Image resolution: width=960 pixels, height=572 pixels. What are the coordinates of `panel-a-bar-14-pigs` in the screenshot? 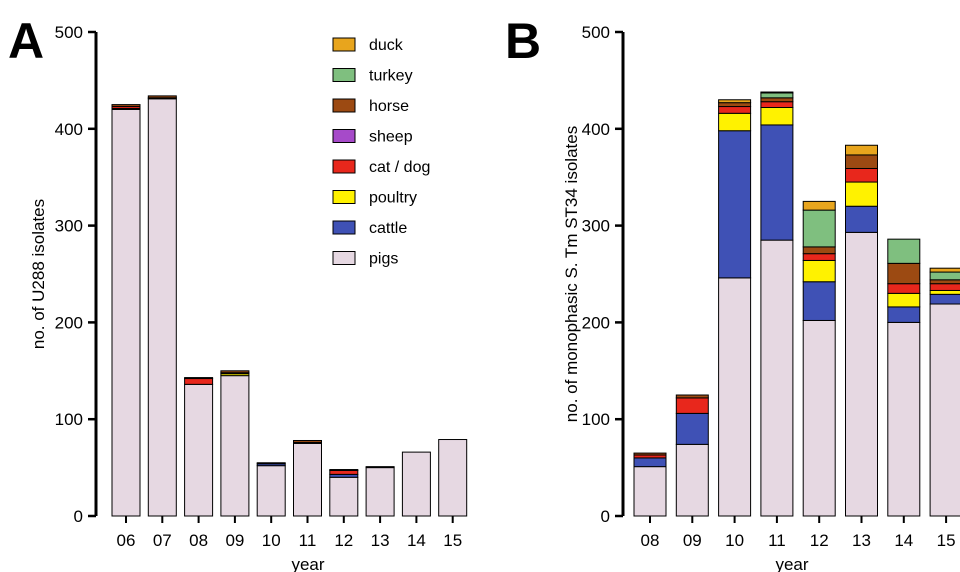 It's located at (416, 484).